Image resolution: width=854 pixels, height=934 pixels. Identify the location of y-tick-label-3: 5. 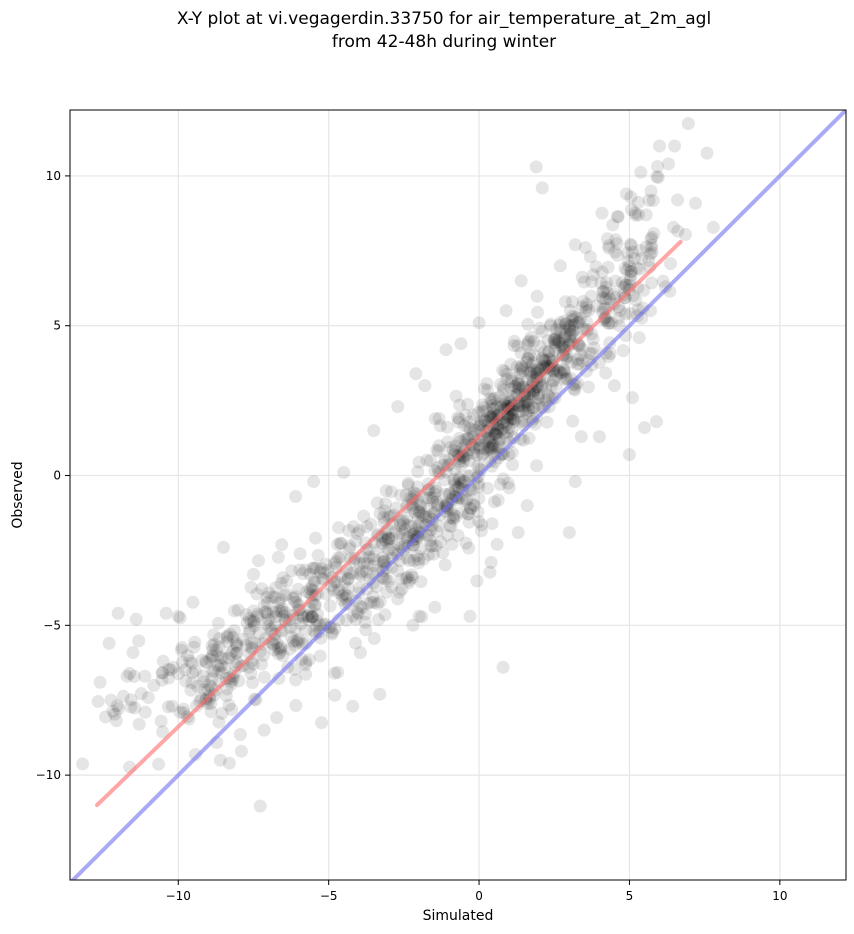
(57, 326).